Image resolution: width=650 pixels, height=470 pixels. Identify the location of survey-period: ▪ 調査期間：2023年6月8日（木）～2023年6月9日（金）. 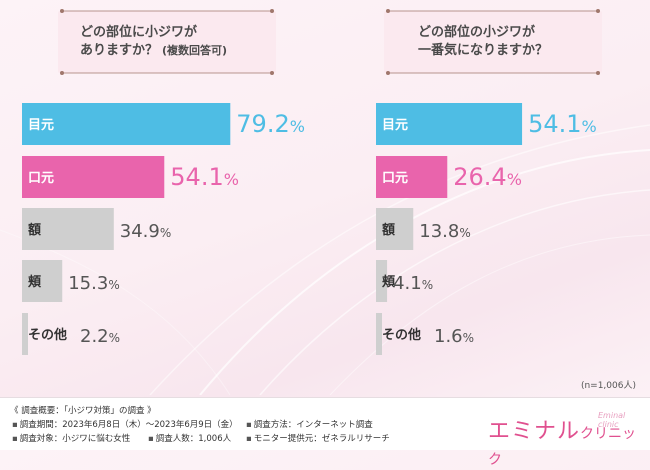
(125, 424).